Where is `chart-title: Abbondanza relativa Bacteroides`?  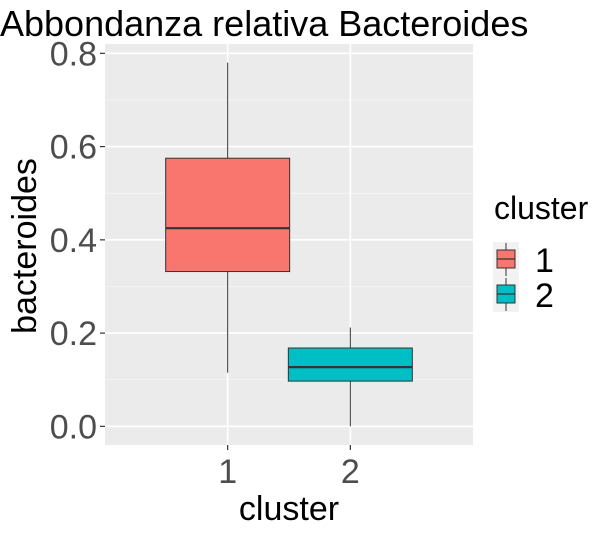
chart-title: Abbondanza relativa Bacteroides is located at coordinates (264, 23).